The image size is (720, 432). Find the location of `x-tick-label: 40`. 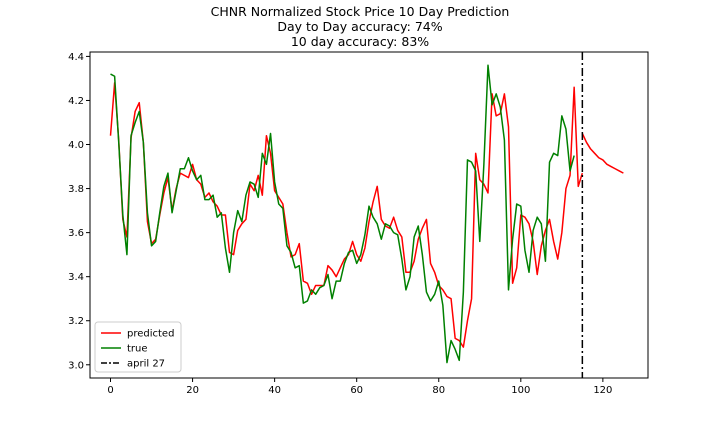

x-tick-label: 40 is located at coordinates (274, 390).